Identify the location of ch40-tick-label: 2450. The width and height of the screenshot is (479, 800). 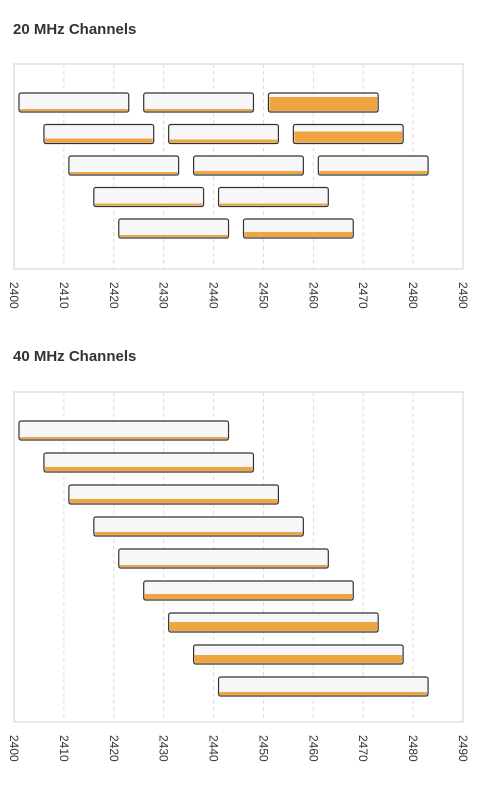
(263, 748).